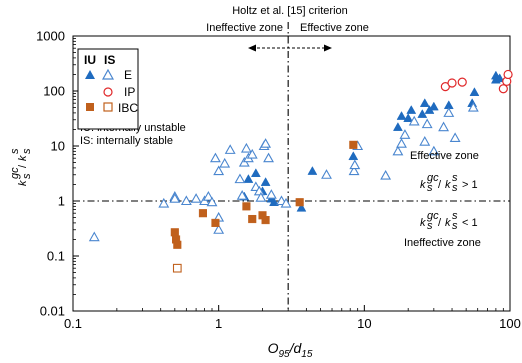 This screenshot has height=363, width=522. Describe the element at coordinates (61, 201) in the screenshot. I see `y-tick-label: 1` at that location.